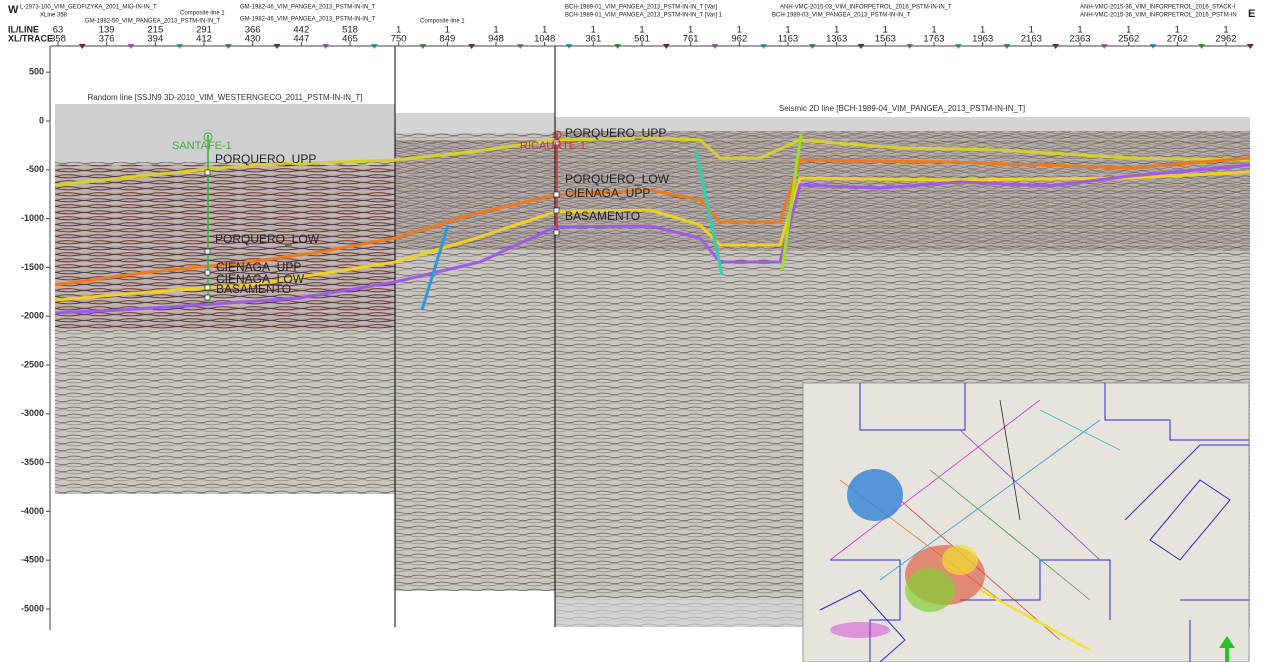  Describe the element at coordinates (739, 39) in the screenshot. I see `xl-value: 962` at that location.